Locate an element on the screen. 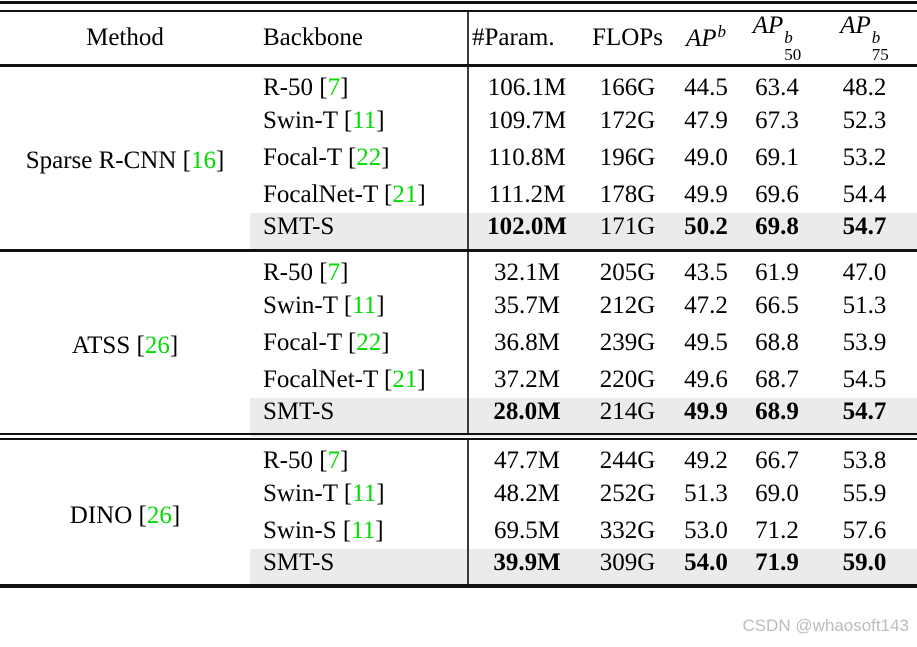  flops-cell: 205G is located at coordinates (627, 272).